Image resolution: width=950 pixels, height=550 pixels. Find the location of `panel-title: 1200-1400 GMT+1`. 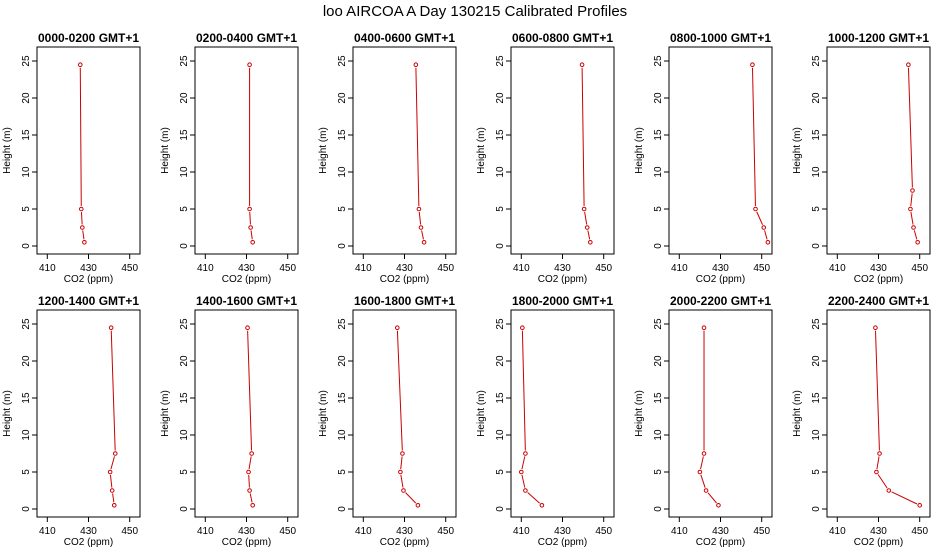

panel-title: 1200-1400 GMT+1 is located at coordinates (88, 301).